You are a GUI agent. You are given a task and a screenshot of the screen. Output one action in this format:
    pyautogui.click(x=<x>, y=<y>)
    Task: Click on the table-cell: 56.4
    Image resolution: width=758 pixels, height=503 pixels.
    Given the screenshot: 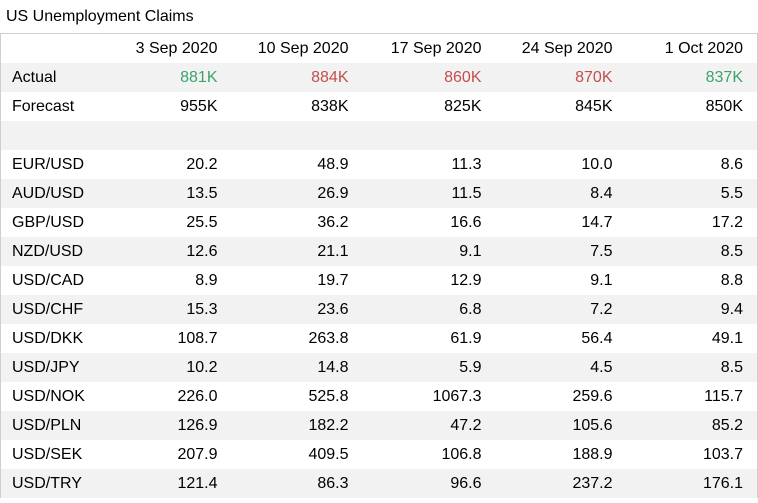 What is the action you would take?
    pyautogui.click(x=597, y=338)
    